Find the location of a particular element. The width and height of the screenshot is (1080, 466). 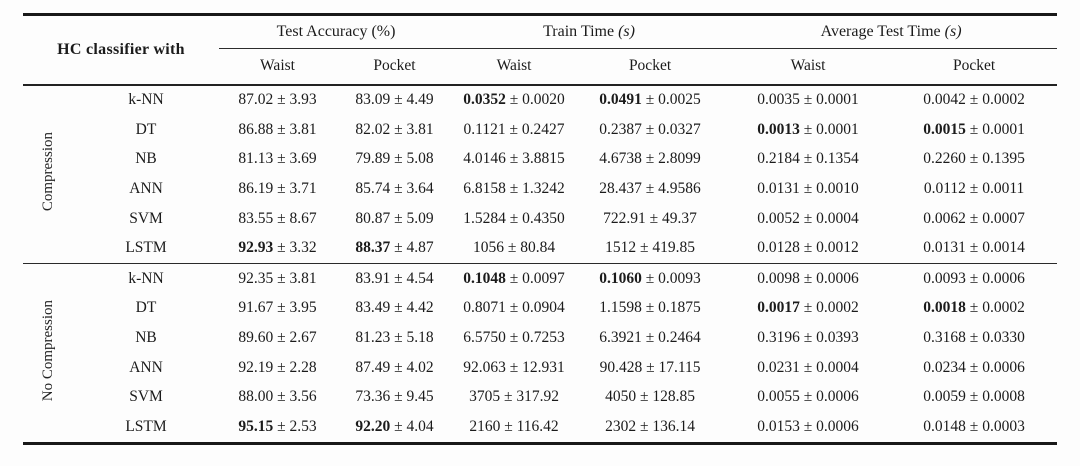

cell-value: 73.36 is located at coordinates (373, 397).